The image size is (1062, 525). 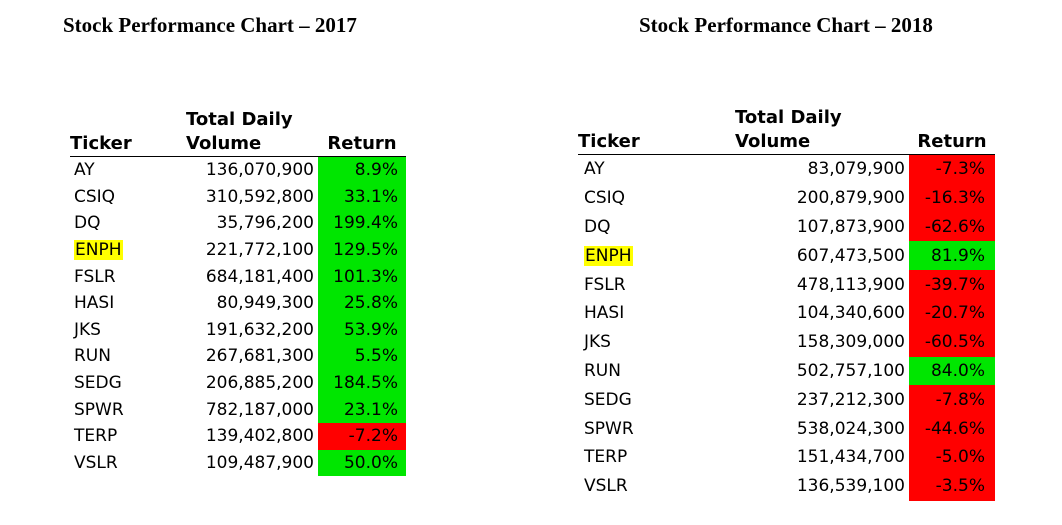 What do you see at coordinates (786, 25) in the screenshot?
I see `chart-title-2018: Stock Performance Chart – 2018` at bounding box center [786, 25].